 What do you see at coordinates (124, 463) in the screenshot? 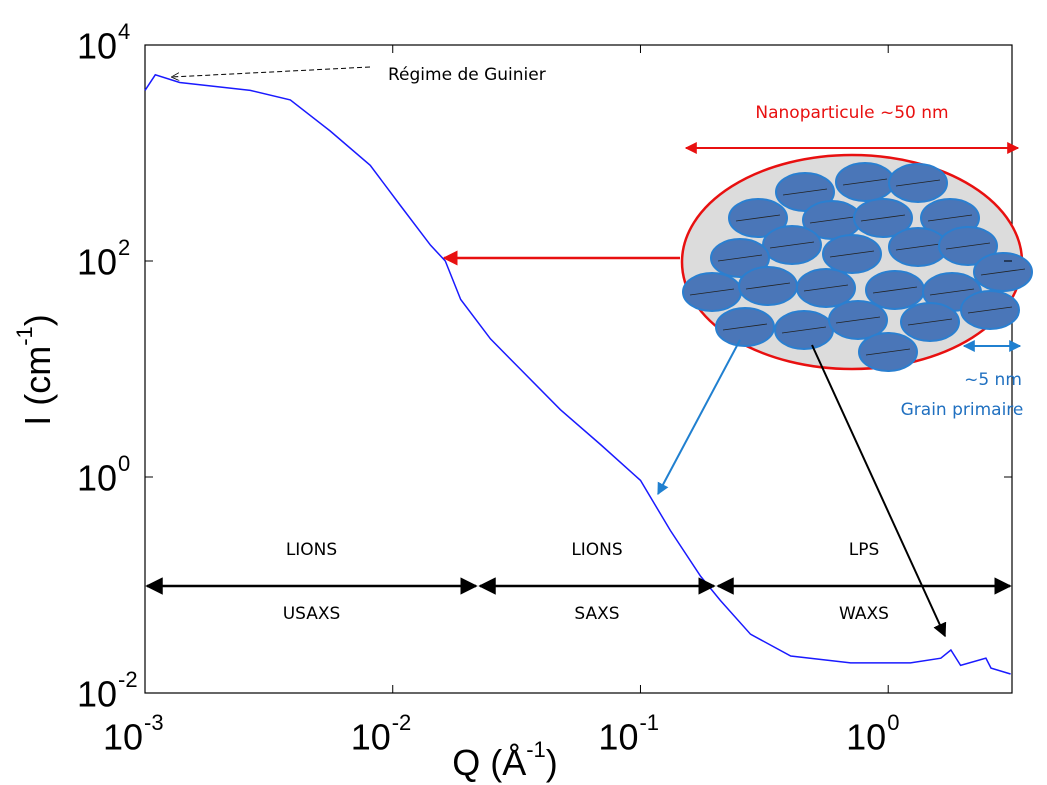
I see `y-tick-exponent: 0` at bounding box center [124, 463].